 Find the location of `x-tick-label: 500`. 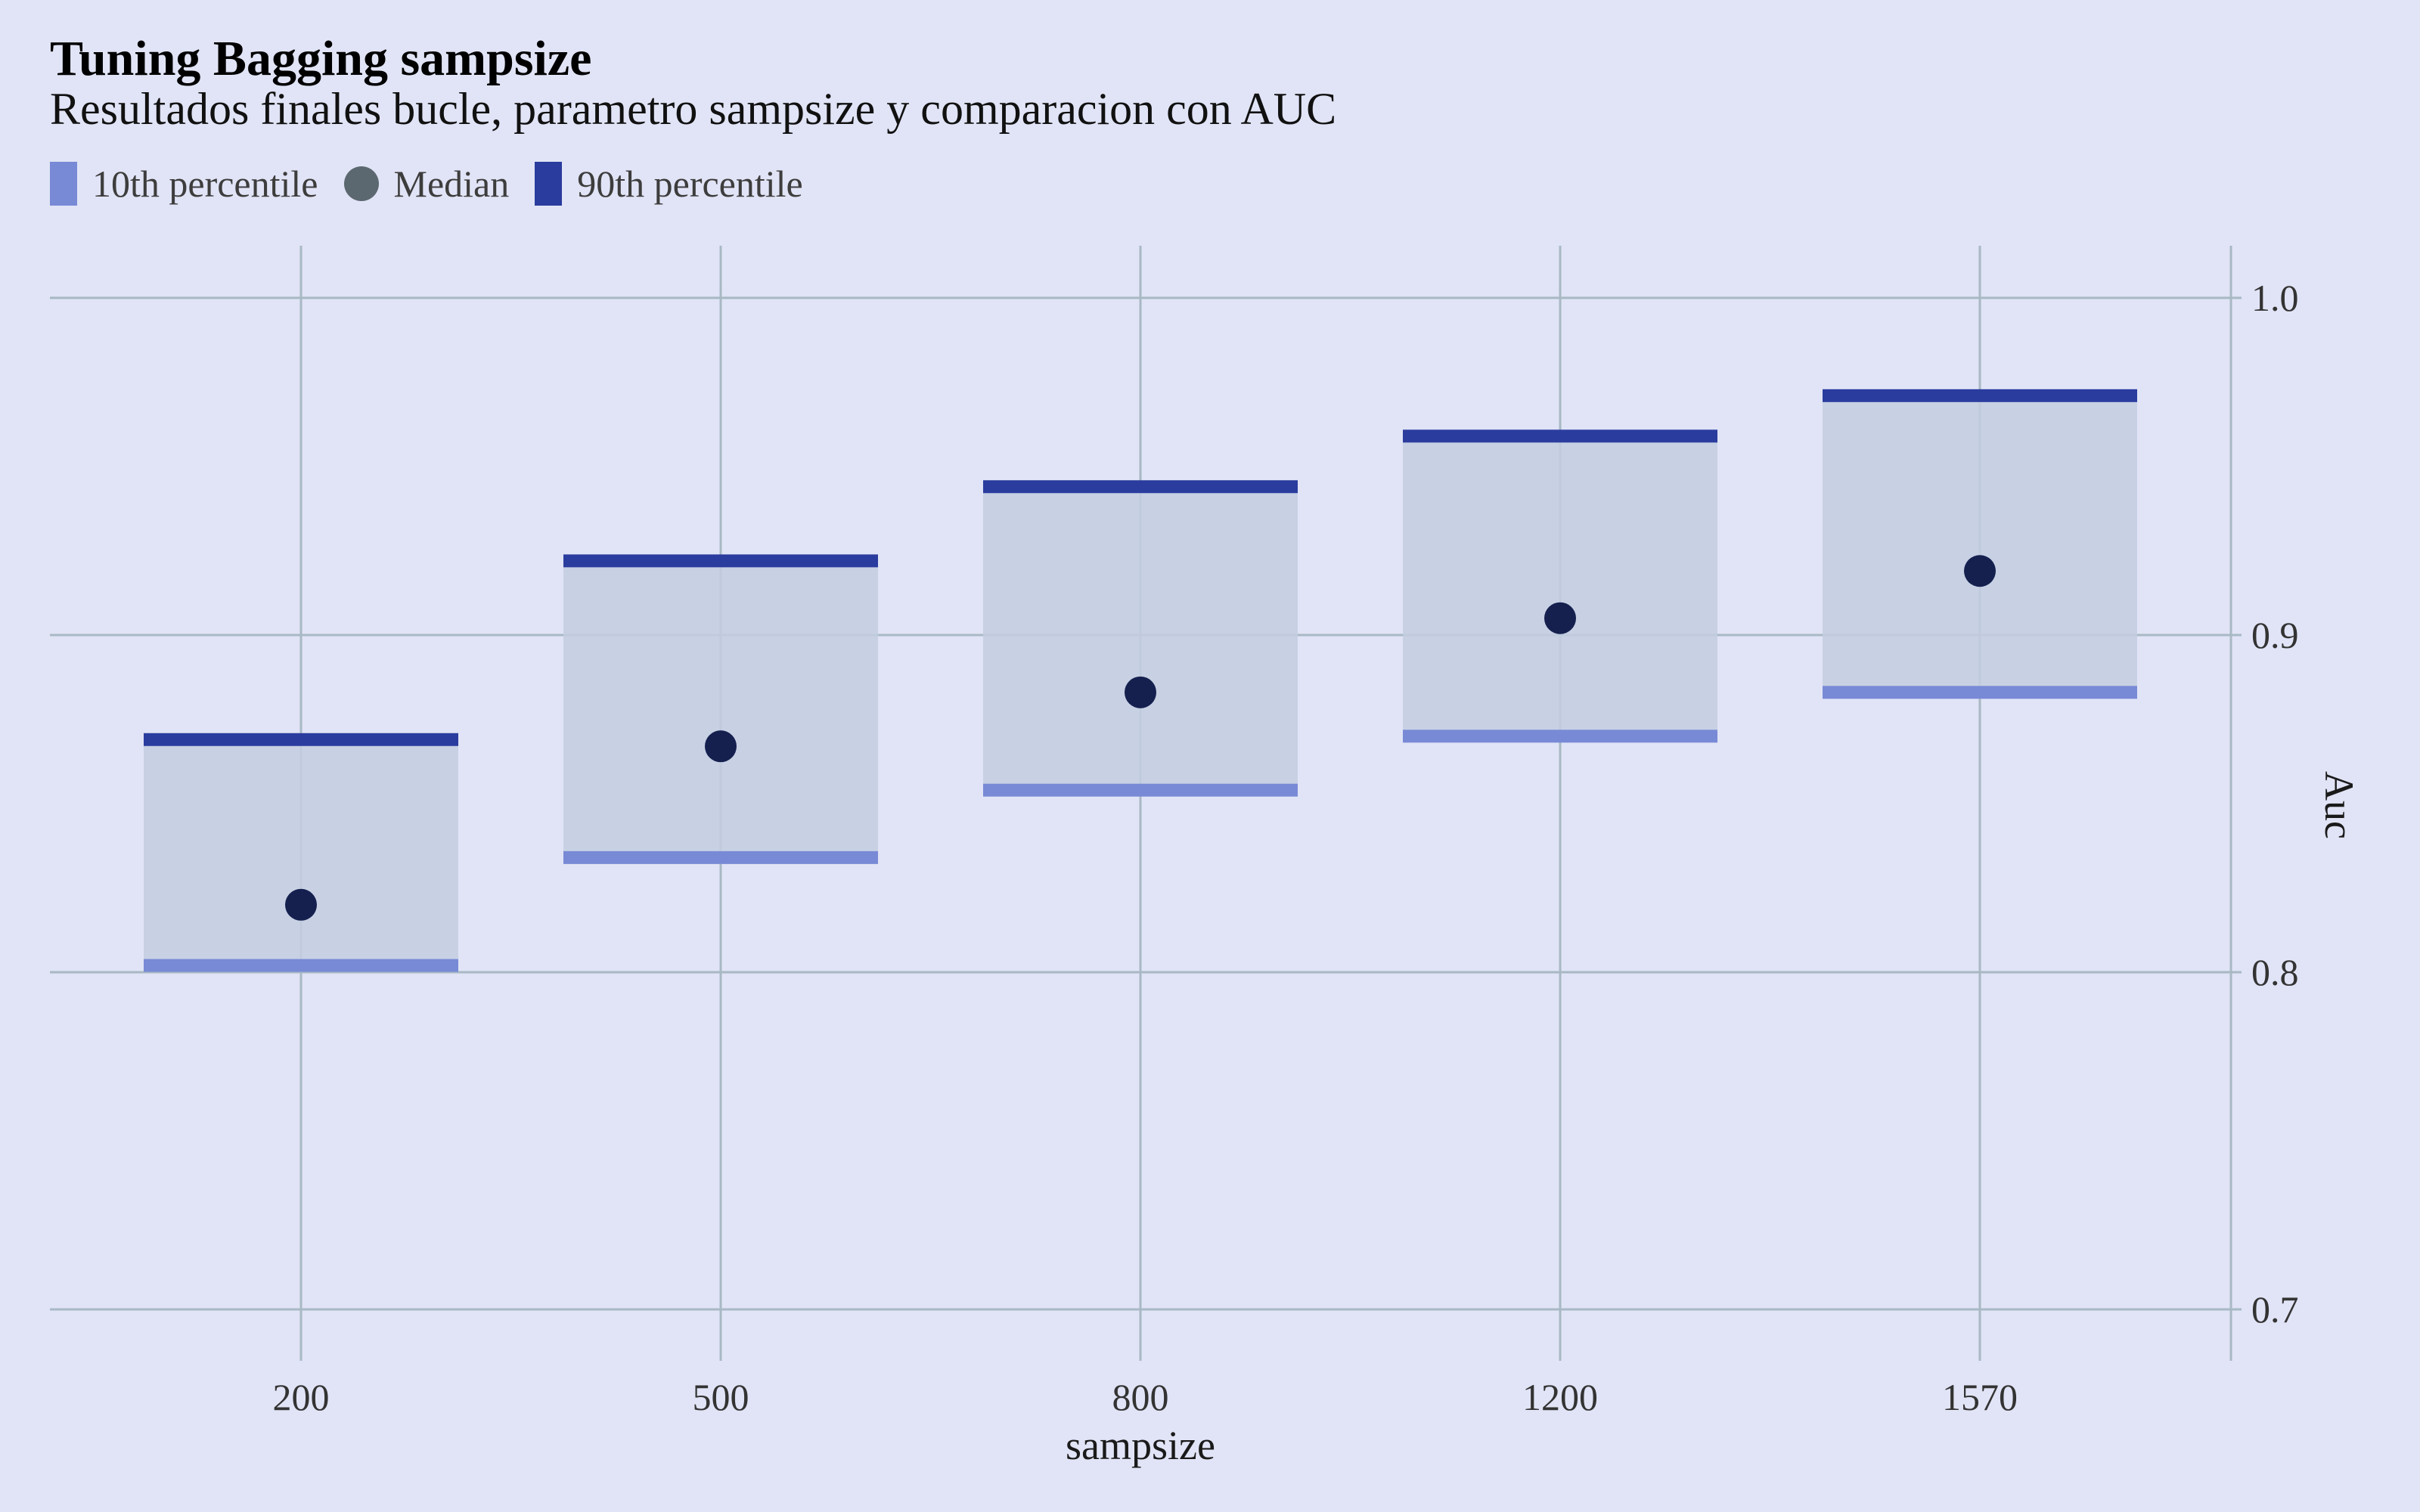

x-tick-label: 500 is located at coordinates (721, 1397).